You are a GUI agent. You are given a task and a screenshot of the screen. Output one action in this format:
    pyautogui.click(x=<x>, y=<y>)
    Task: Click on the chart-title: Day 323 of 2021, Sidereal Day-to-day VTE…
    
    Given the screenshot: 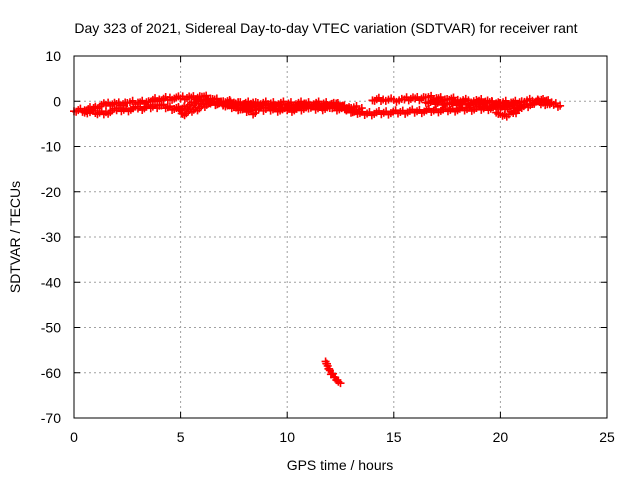 What is the action you would take?
    pyautogui.click(x=325, y=28)
    